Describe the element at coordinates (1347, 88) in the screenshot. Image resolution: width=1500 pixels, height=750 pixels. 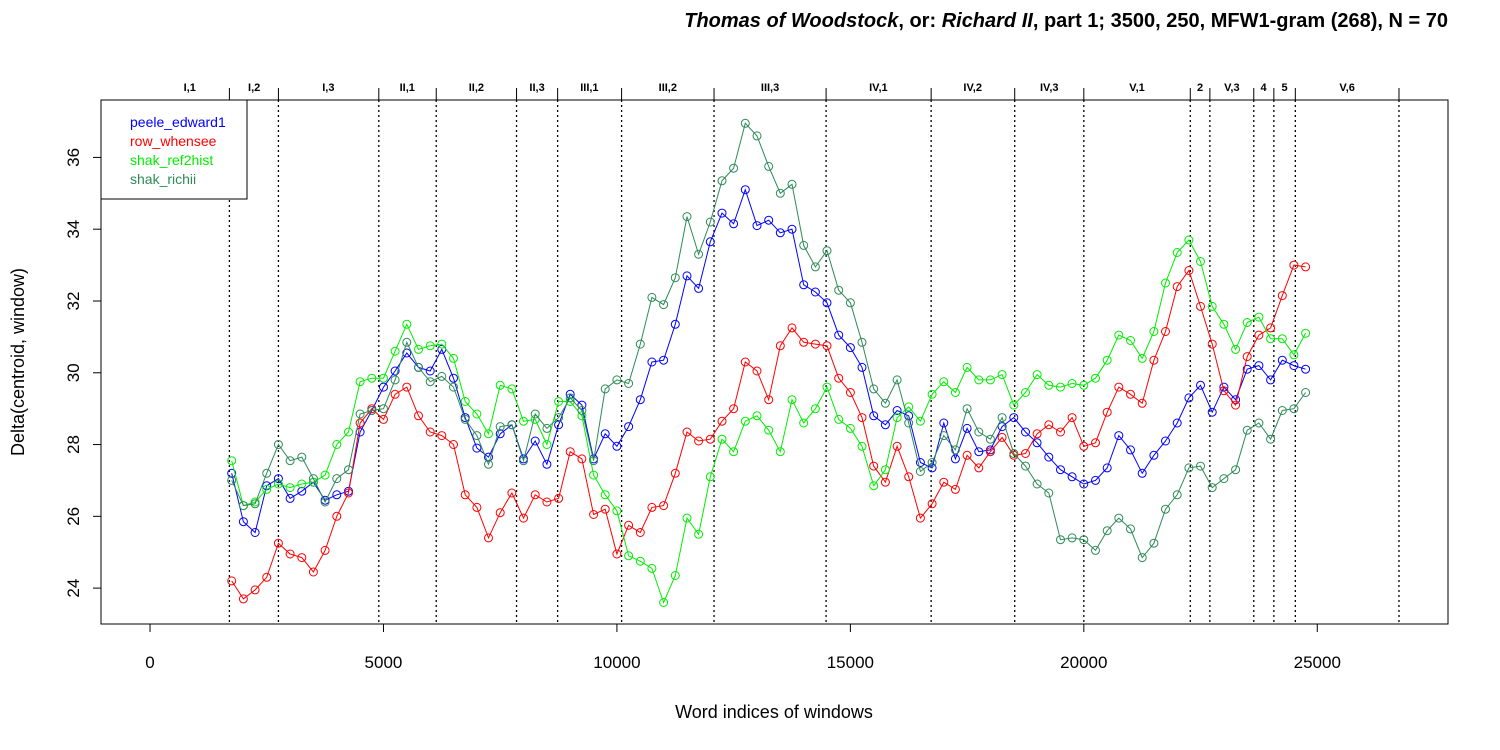
I see `scene-label: V,6` at that location.